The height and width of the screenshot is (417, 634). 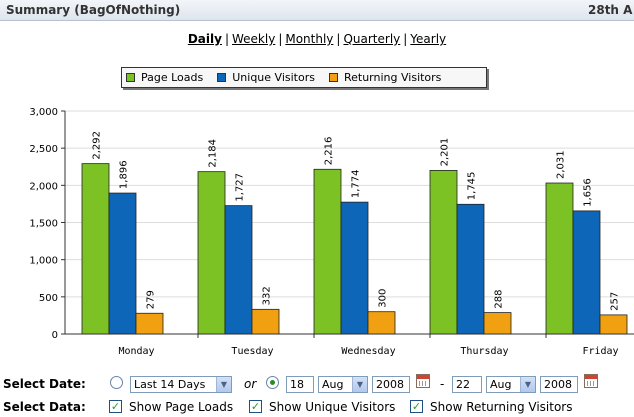 I want to click on to-month-select: Aug ▼, so click(x=511, y=384).